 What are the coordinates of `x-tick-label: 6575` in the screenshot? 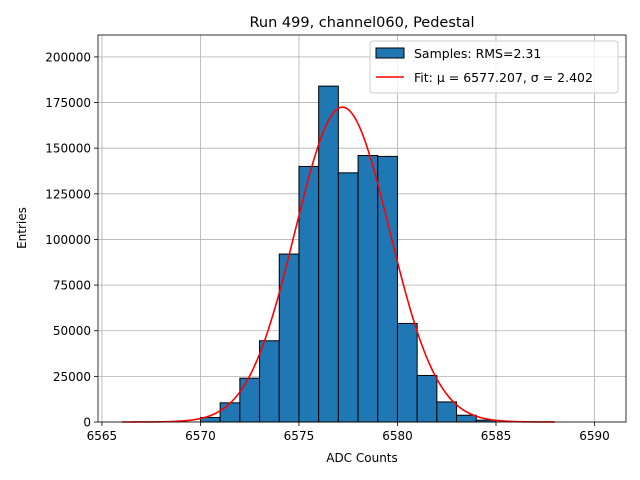 It's located at (299, 436).